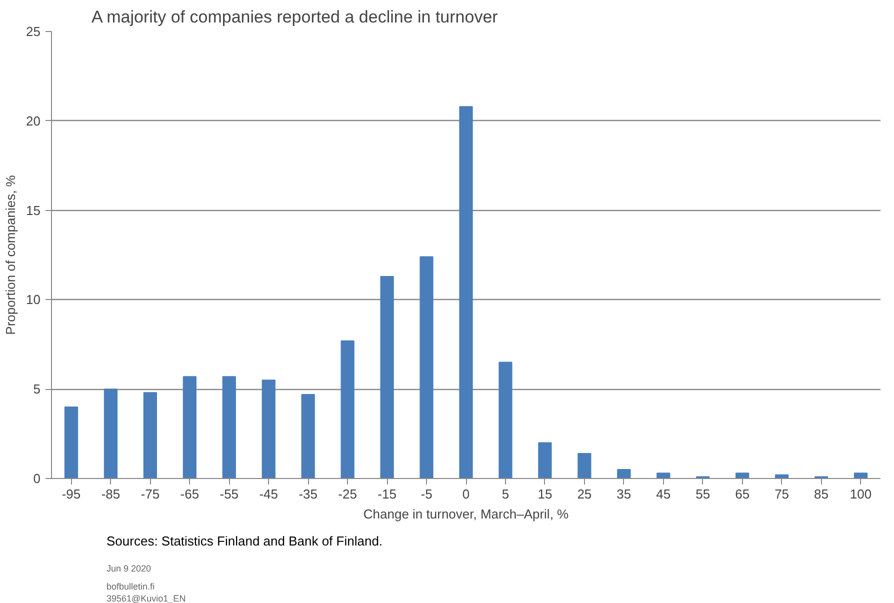  Describe the element at coordinates (10, 254) in the screenshot. I see `y-axis-title: Proportion of companies, %` at that location.